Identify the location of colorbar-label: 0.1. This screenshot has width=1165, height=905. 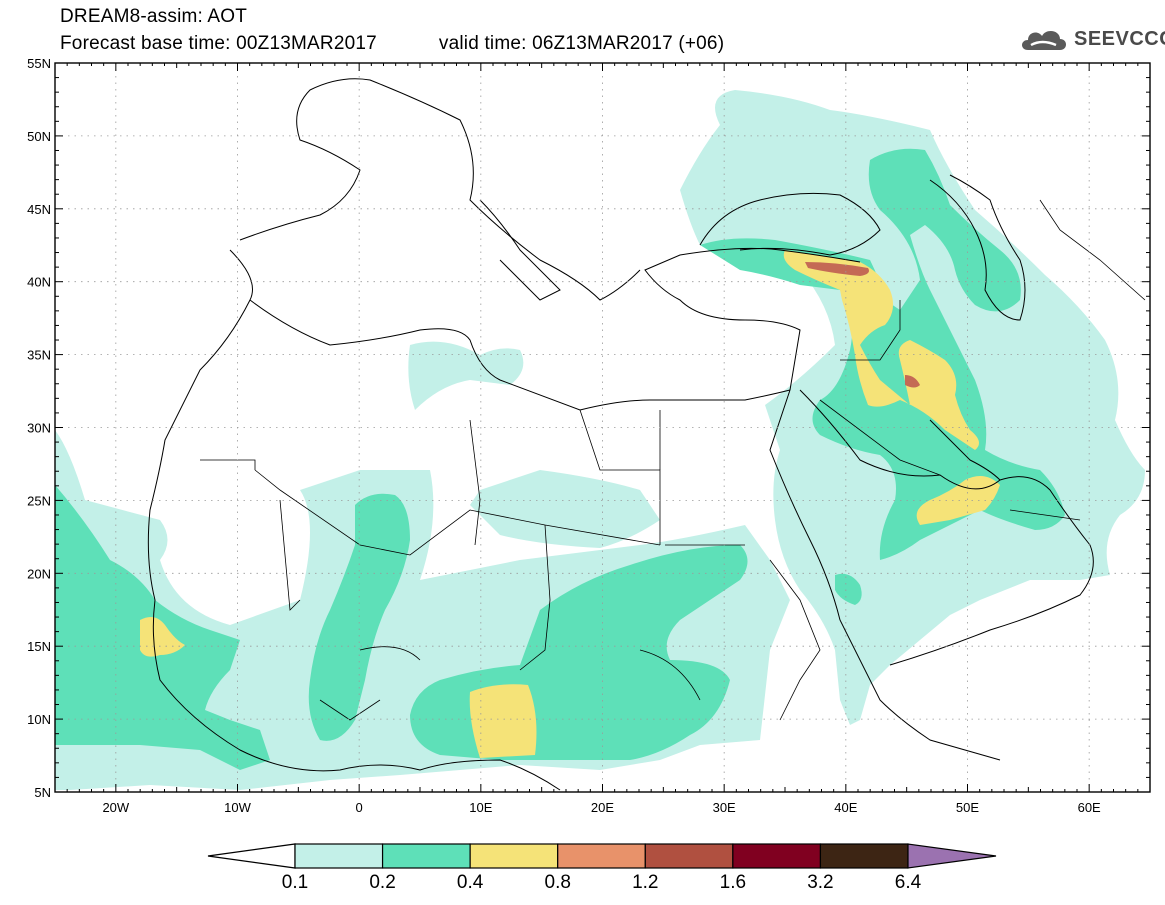
(295, 882).